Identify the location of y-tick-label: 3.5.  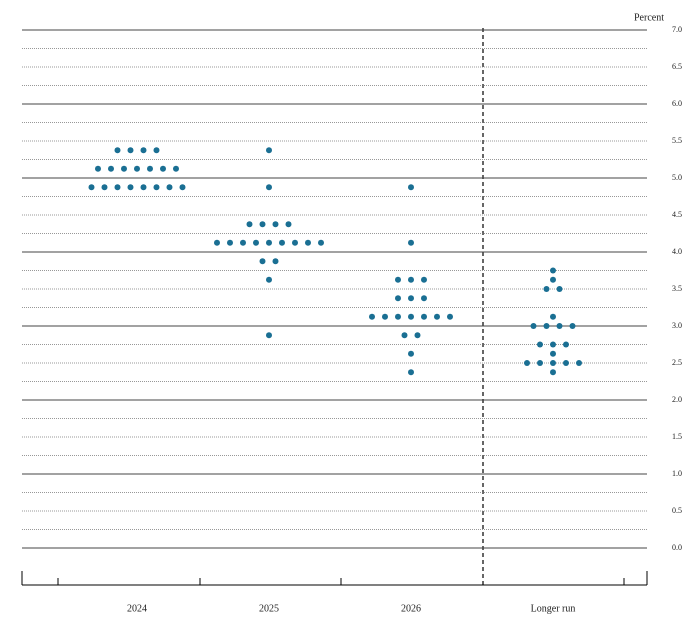
(677, 288).